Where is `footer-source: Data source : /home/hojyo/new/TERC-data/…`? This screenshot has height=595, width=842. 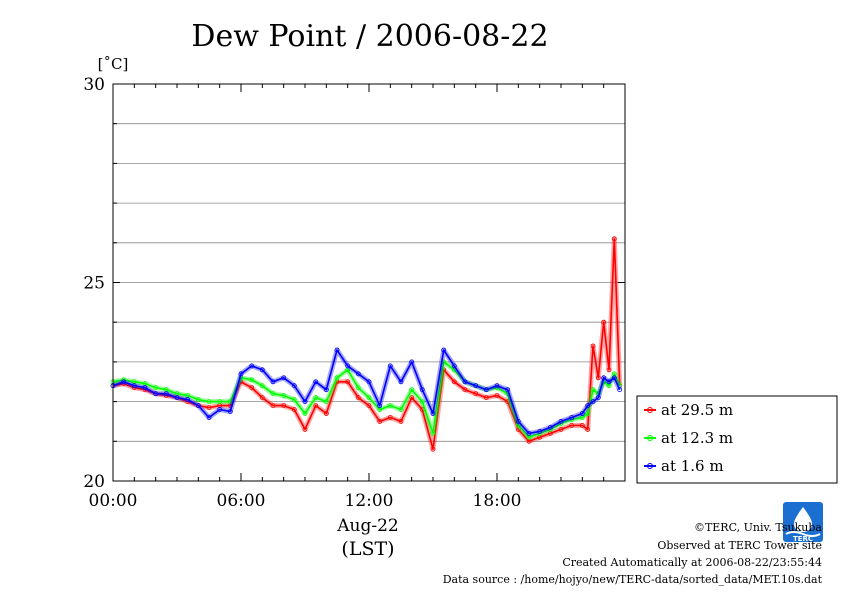
footer-source: Data source : /home/hojyo/new/TERC-data/… is located at coordinates (633, 579).